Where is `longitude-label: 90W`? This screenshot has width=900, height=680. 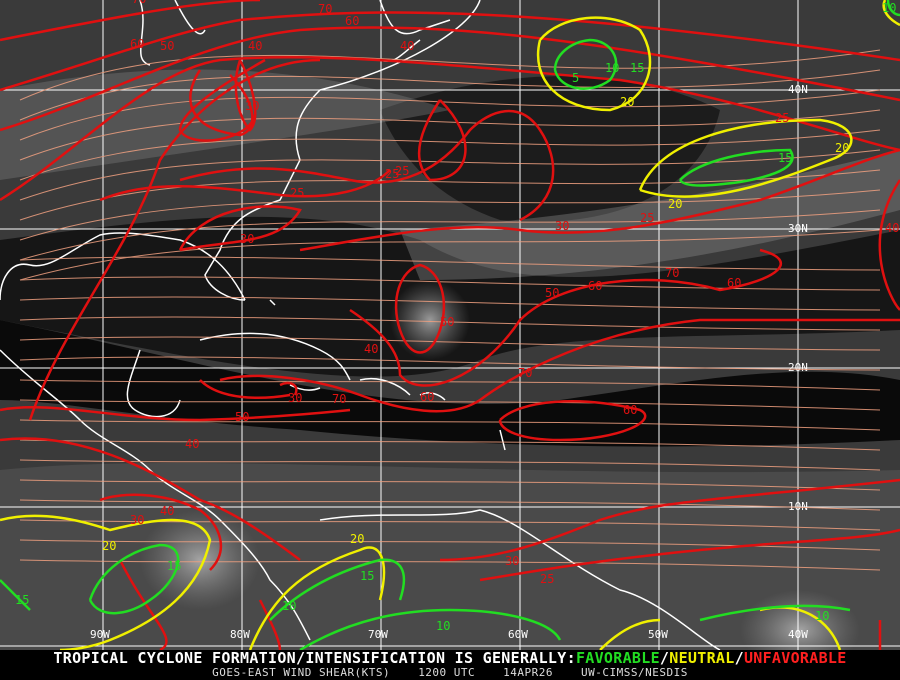 longitude-label: 90W is located at coordinates (100, 634).